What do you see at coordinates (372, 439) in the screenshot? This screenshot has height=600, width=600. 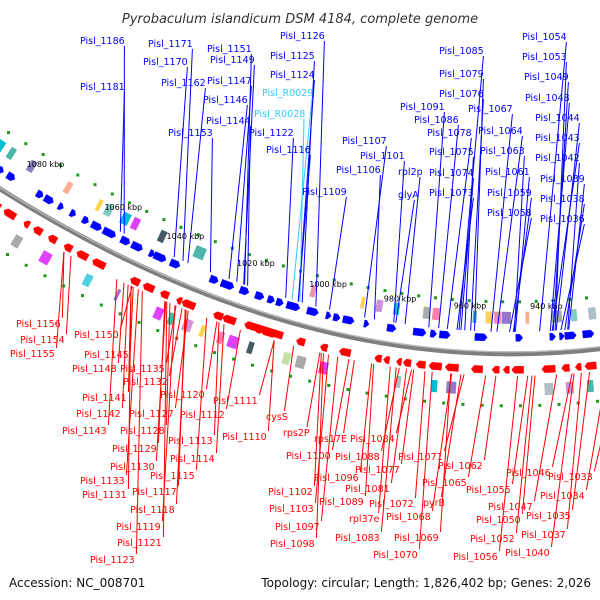 I see `gene-label-pisl_1084: Pisl_1084` at bounding box center [372, 439].